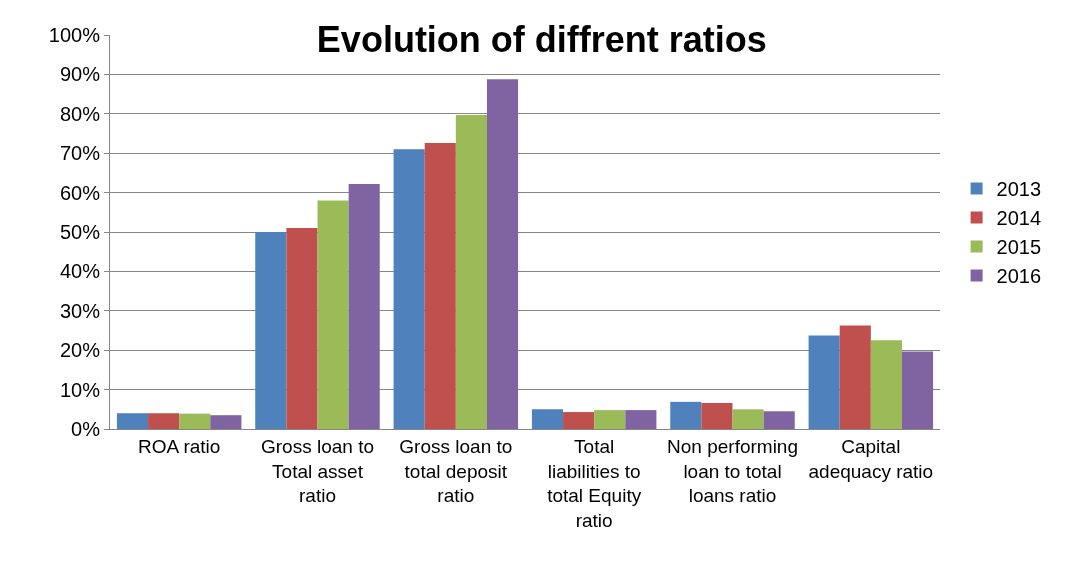 This screenshot has width=1073, height=586. I want to click on y-tick-label: 90%, so click(80, 74).